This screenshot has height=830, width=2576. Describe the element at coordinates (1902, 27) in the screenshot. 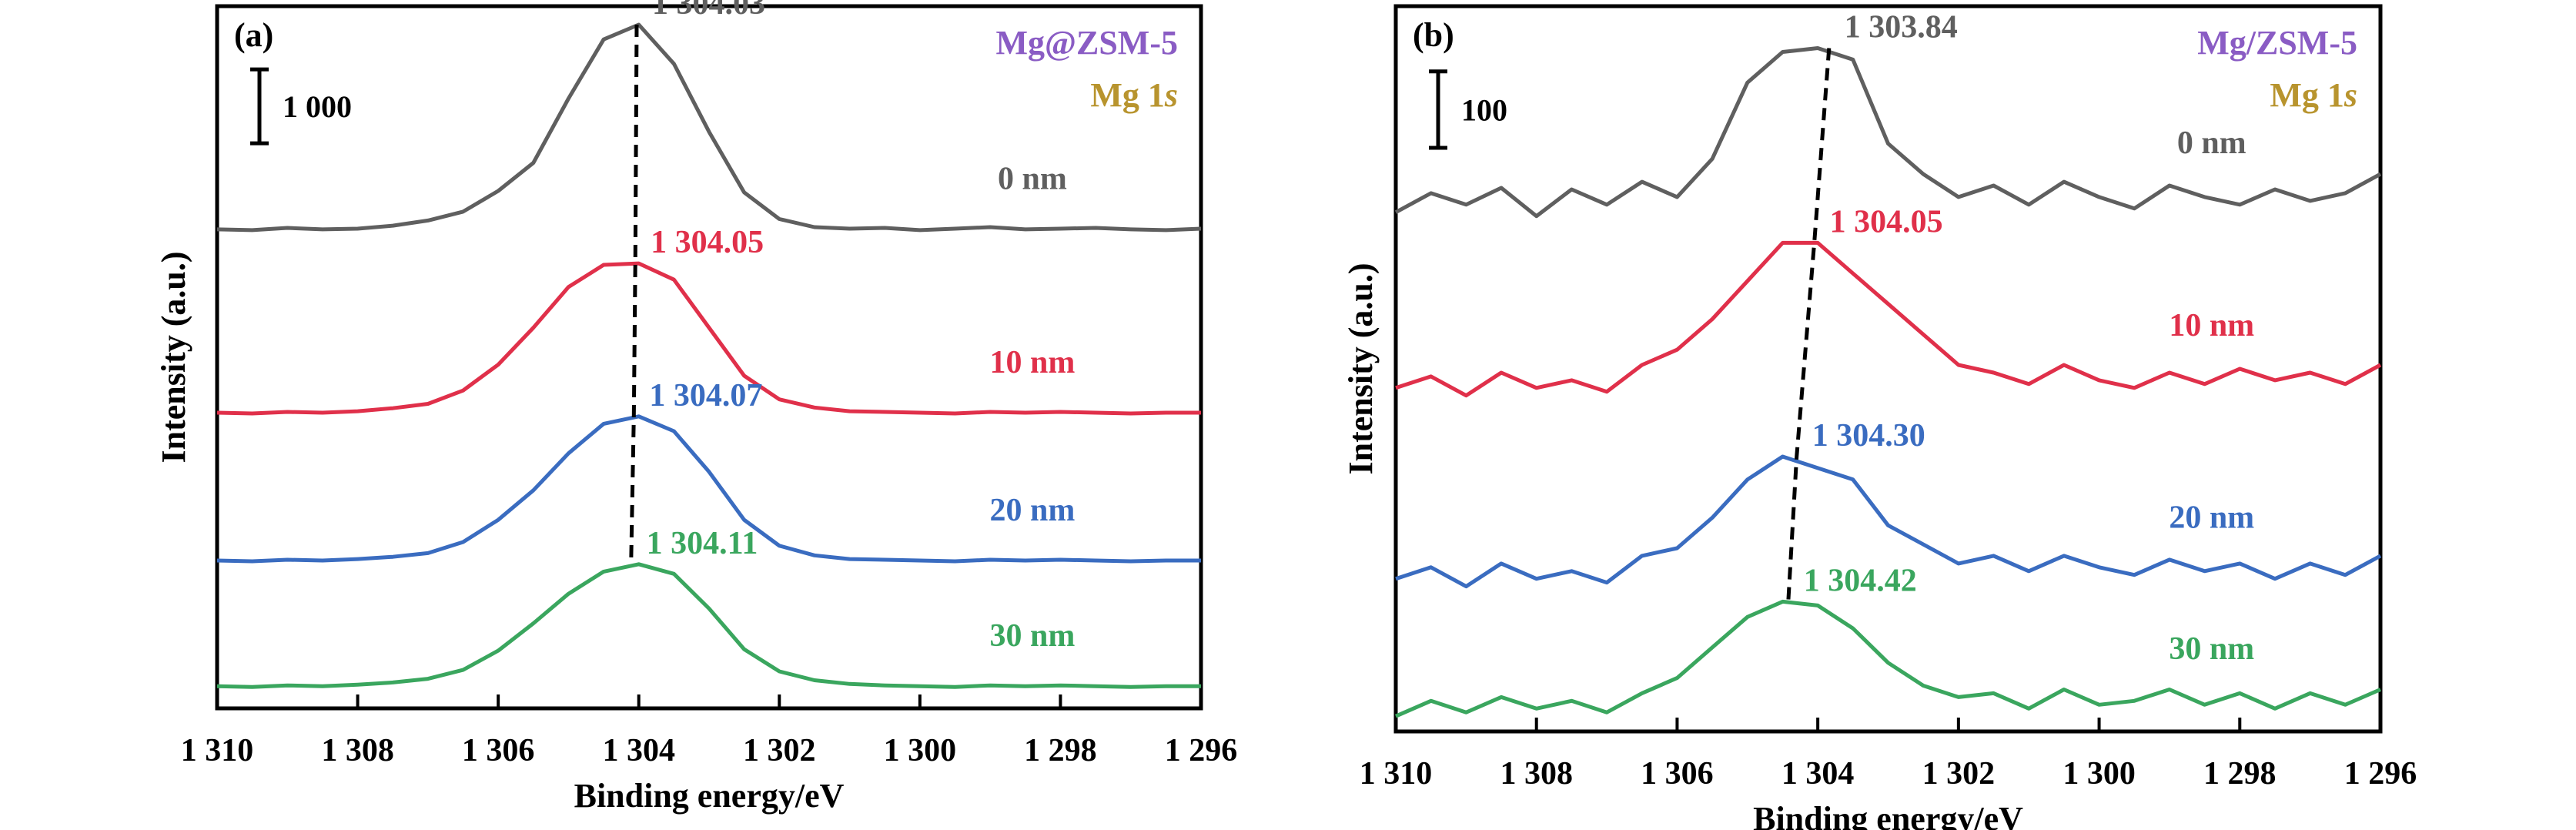

I see `peak-label: 1 303.84` at that location.